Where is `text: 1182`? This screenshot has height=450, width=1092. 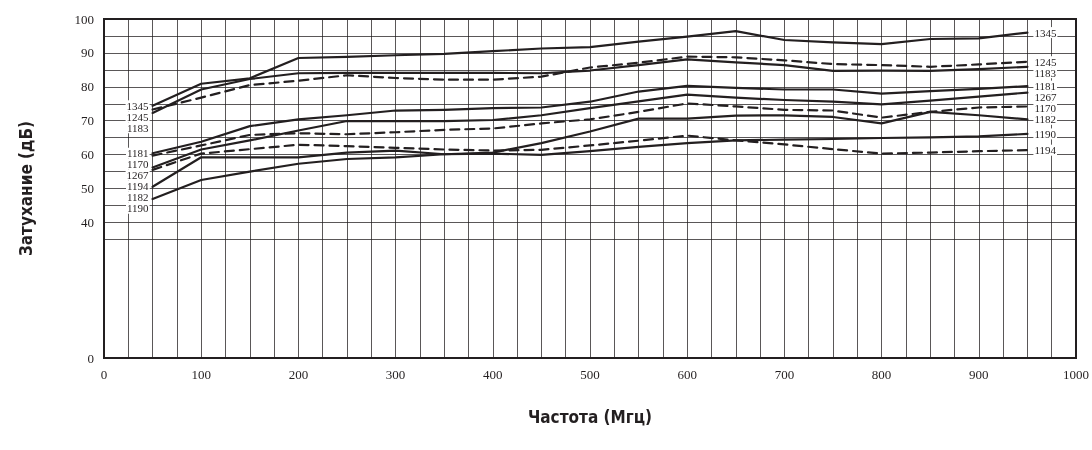 text: 1182 is located at coordinates (1045, 119).